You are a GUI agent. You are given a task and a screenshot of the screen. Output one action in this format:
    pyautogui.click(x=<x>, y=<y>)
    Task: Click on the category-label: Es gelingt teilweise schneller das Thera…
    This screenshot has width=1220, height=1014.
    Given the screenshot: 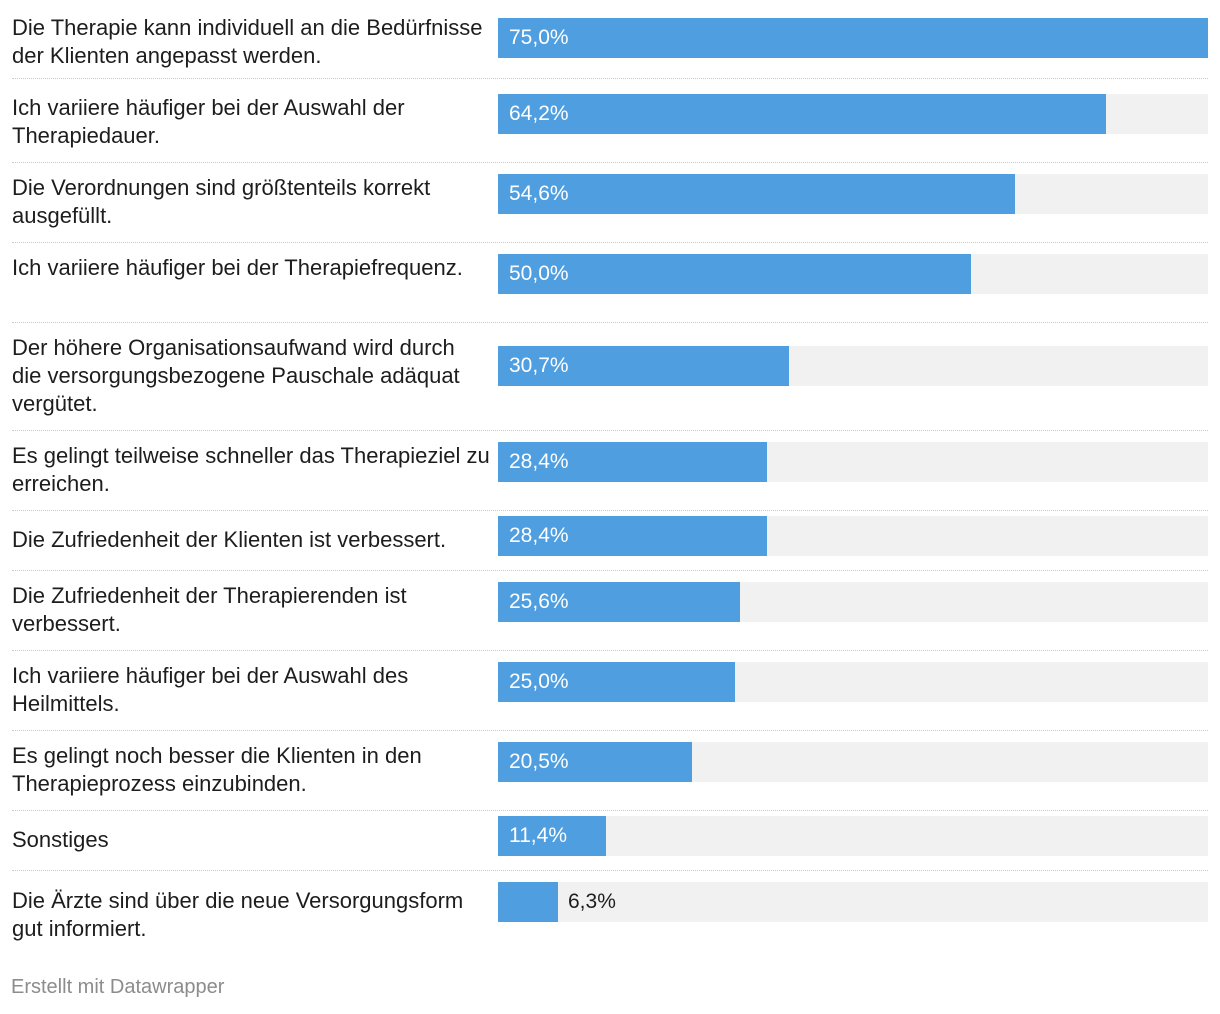 What is the action you would take?
    pyautogui.click(x=251, y=469)
    